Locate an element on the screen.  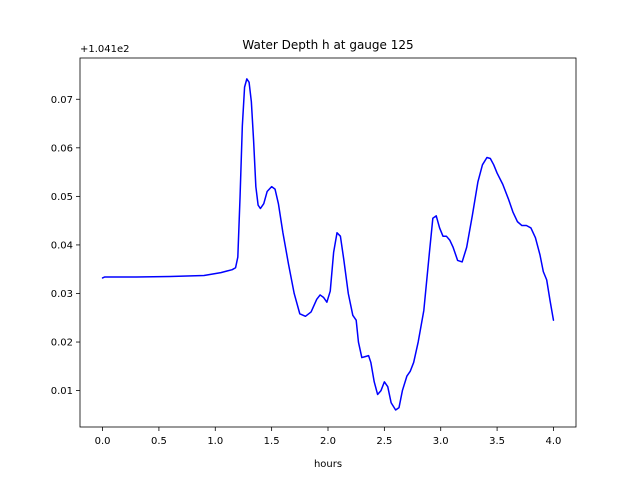
x-tick-label: 3.0 is located at coordinates (441, 441).